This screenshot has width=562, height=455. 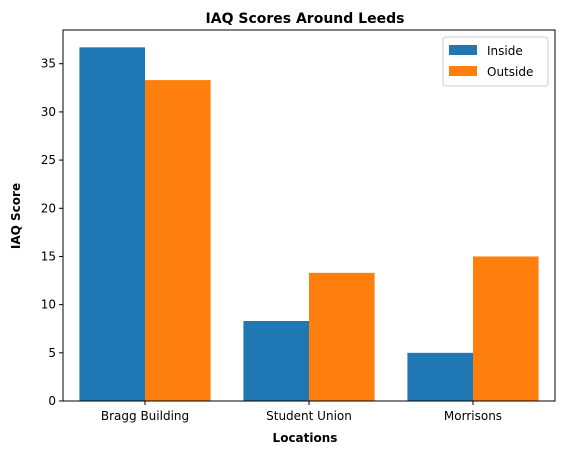 I want to click on legend-label-outside: Outside, so click(x=510, y=72).